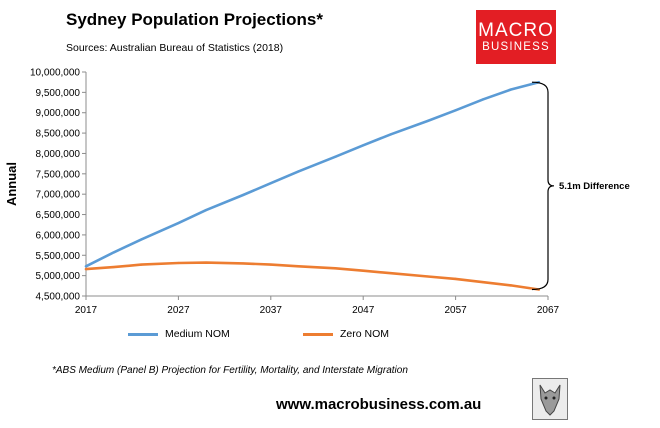 The image size is (660, 428). I want to click on x-tick-label: 2047, so click(363, 310).